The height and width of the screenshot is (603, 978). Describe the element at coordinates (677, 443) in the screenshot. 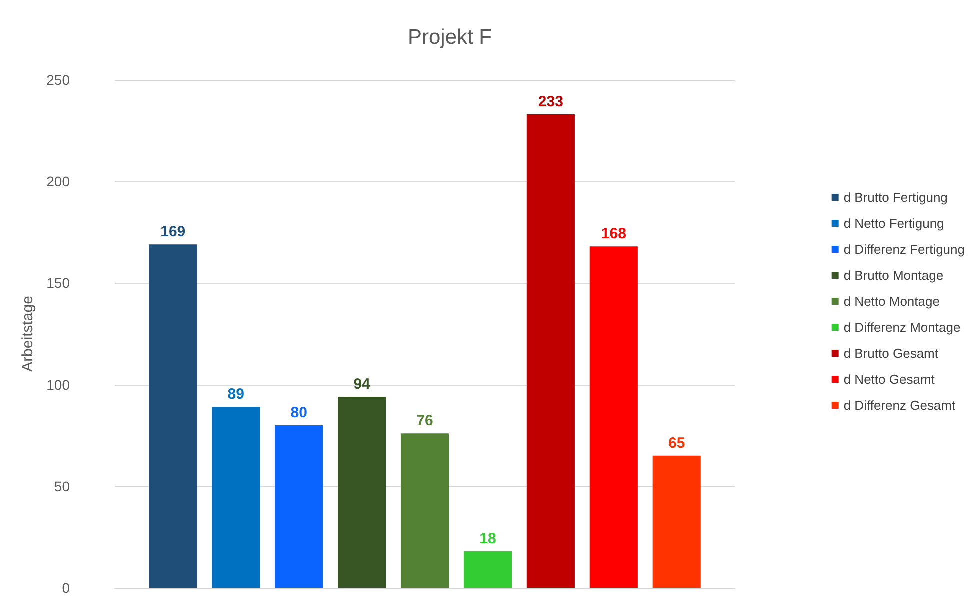

I see `data-label: 65` at that location.